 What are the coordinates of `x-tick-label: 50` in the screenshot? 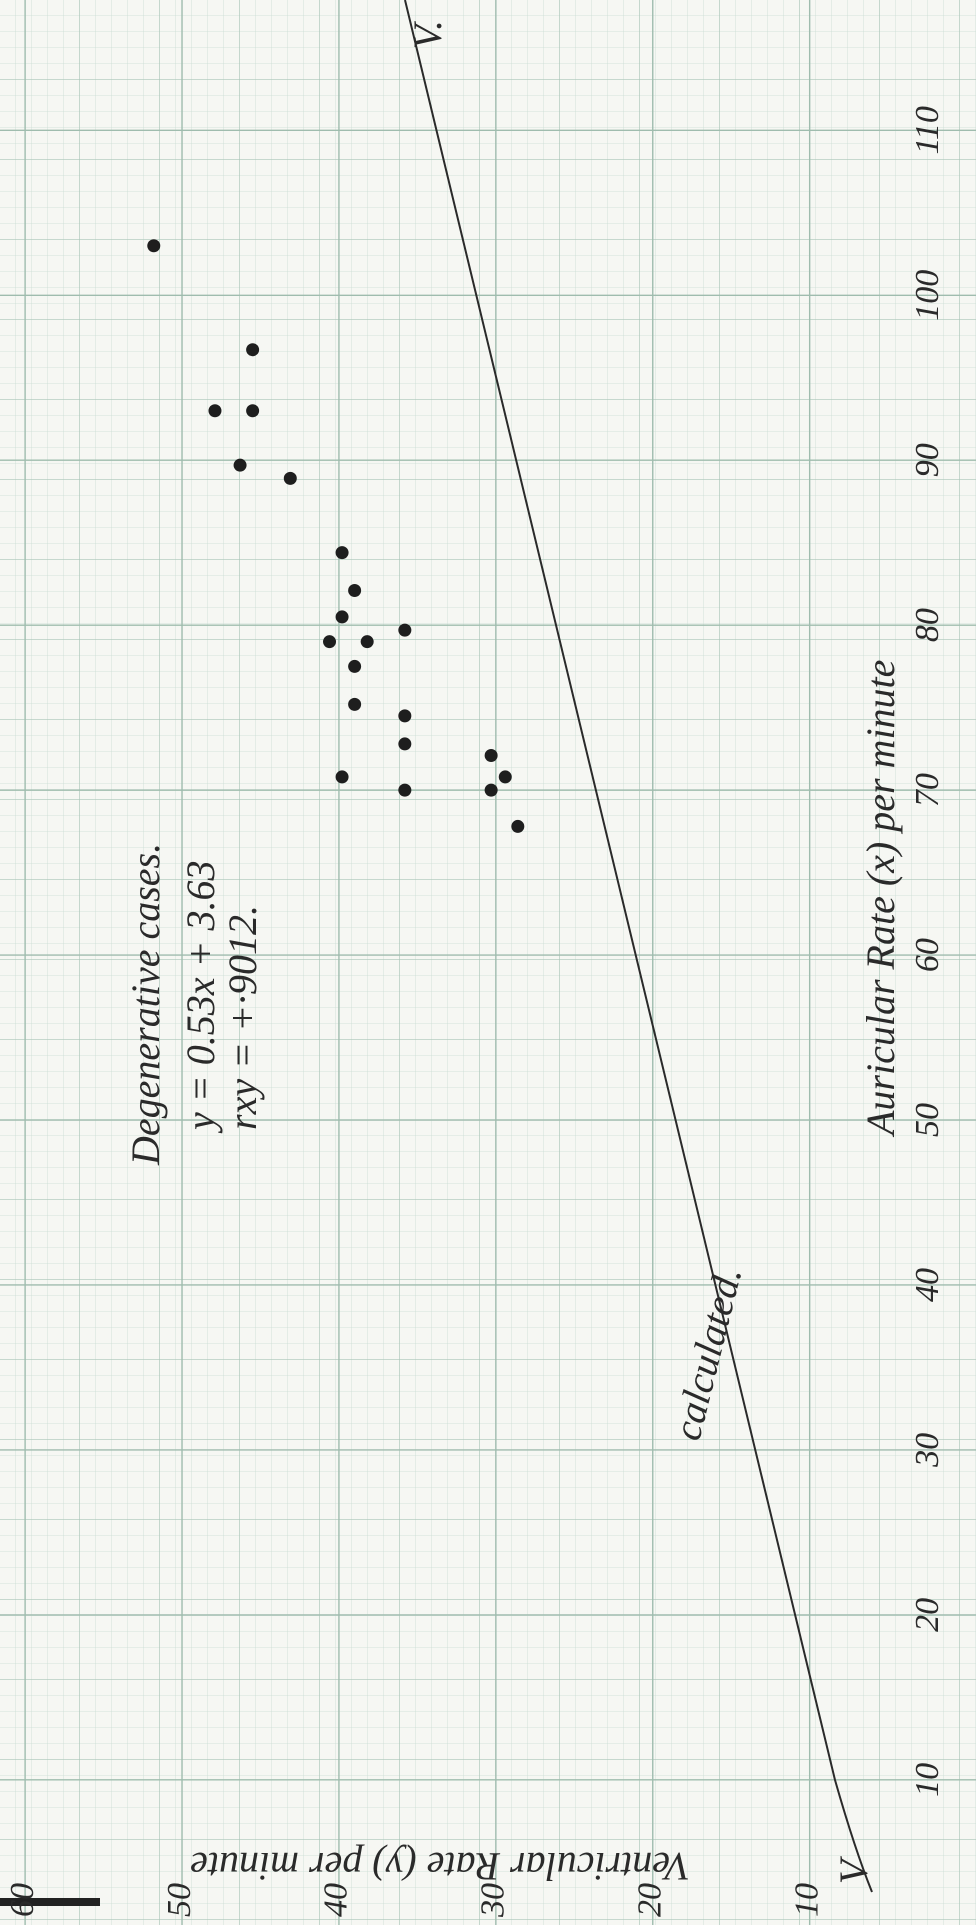 It's located at (927, 1120).